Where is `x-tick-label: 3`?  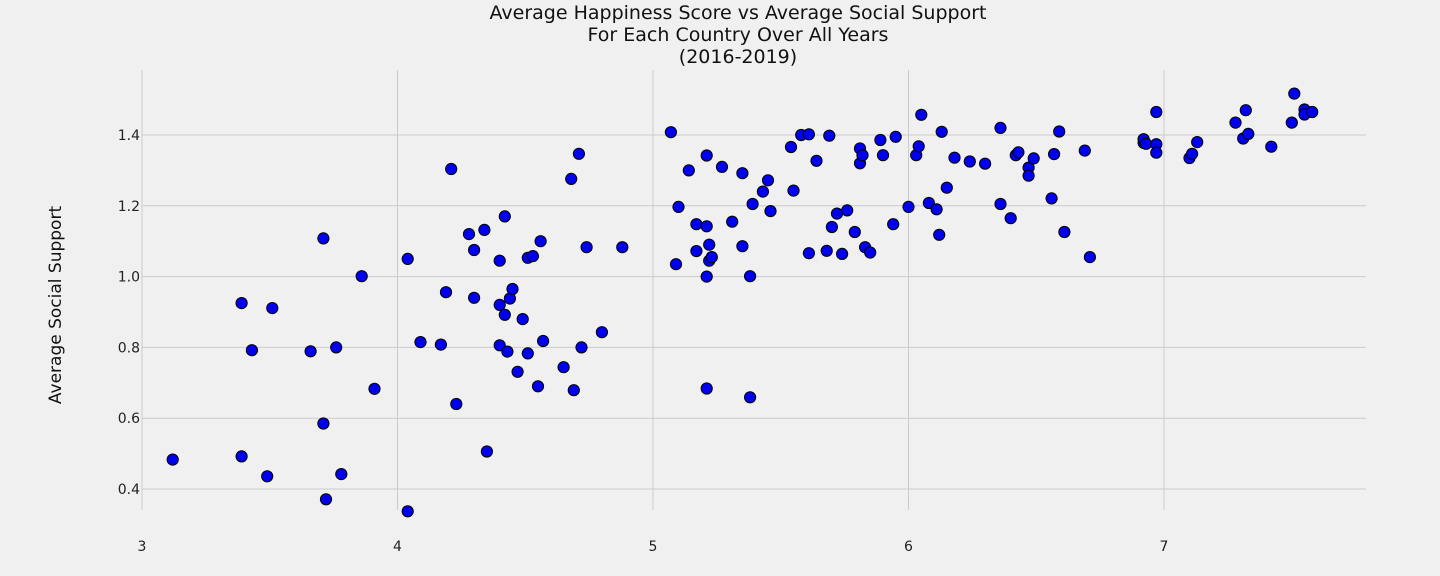 x-tick-label: 3 is located at coordinates (142, 547).